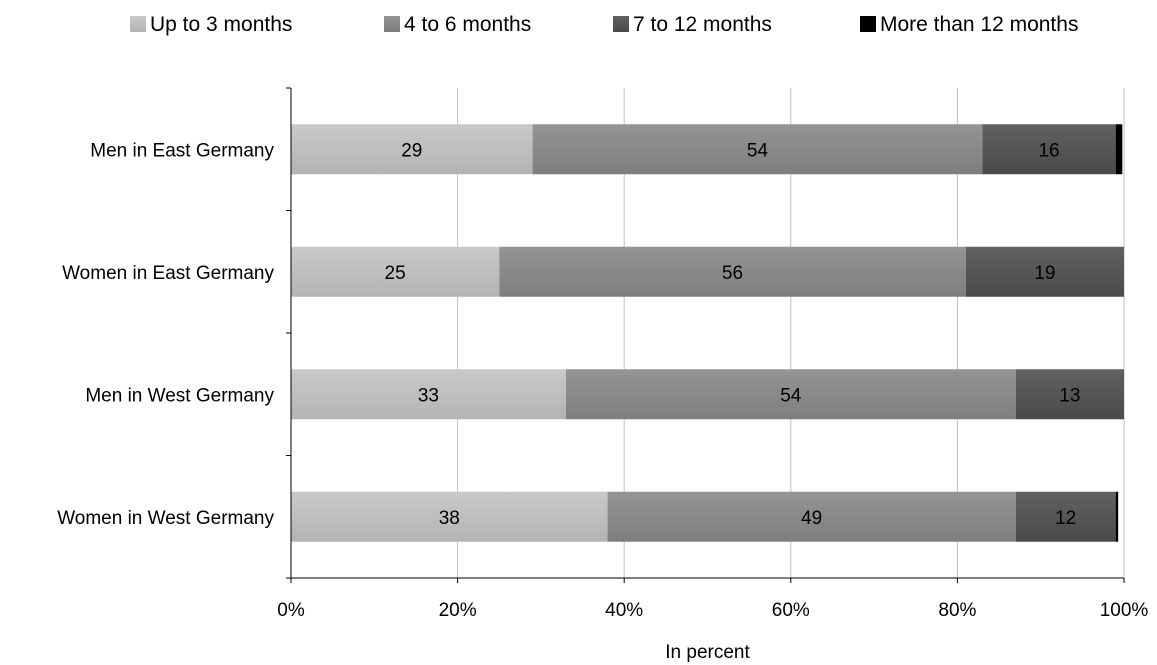 This screenshot has height=665, width=1157. I want to click on category-label: Women in East Germany, so click(168, 273).